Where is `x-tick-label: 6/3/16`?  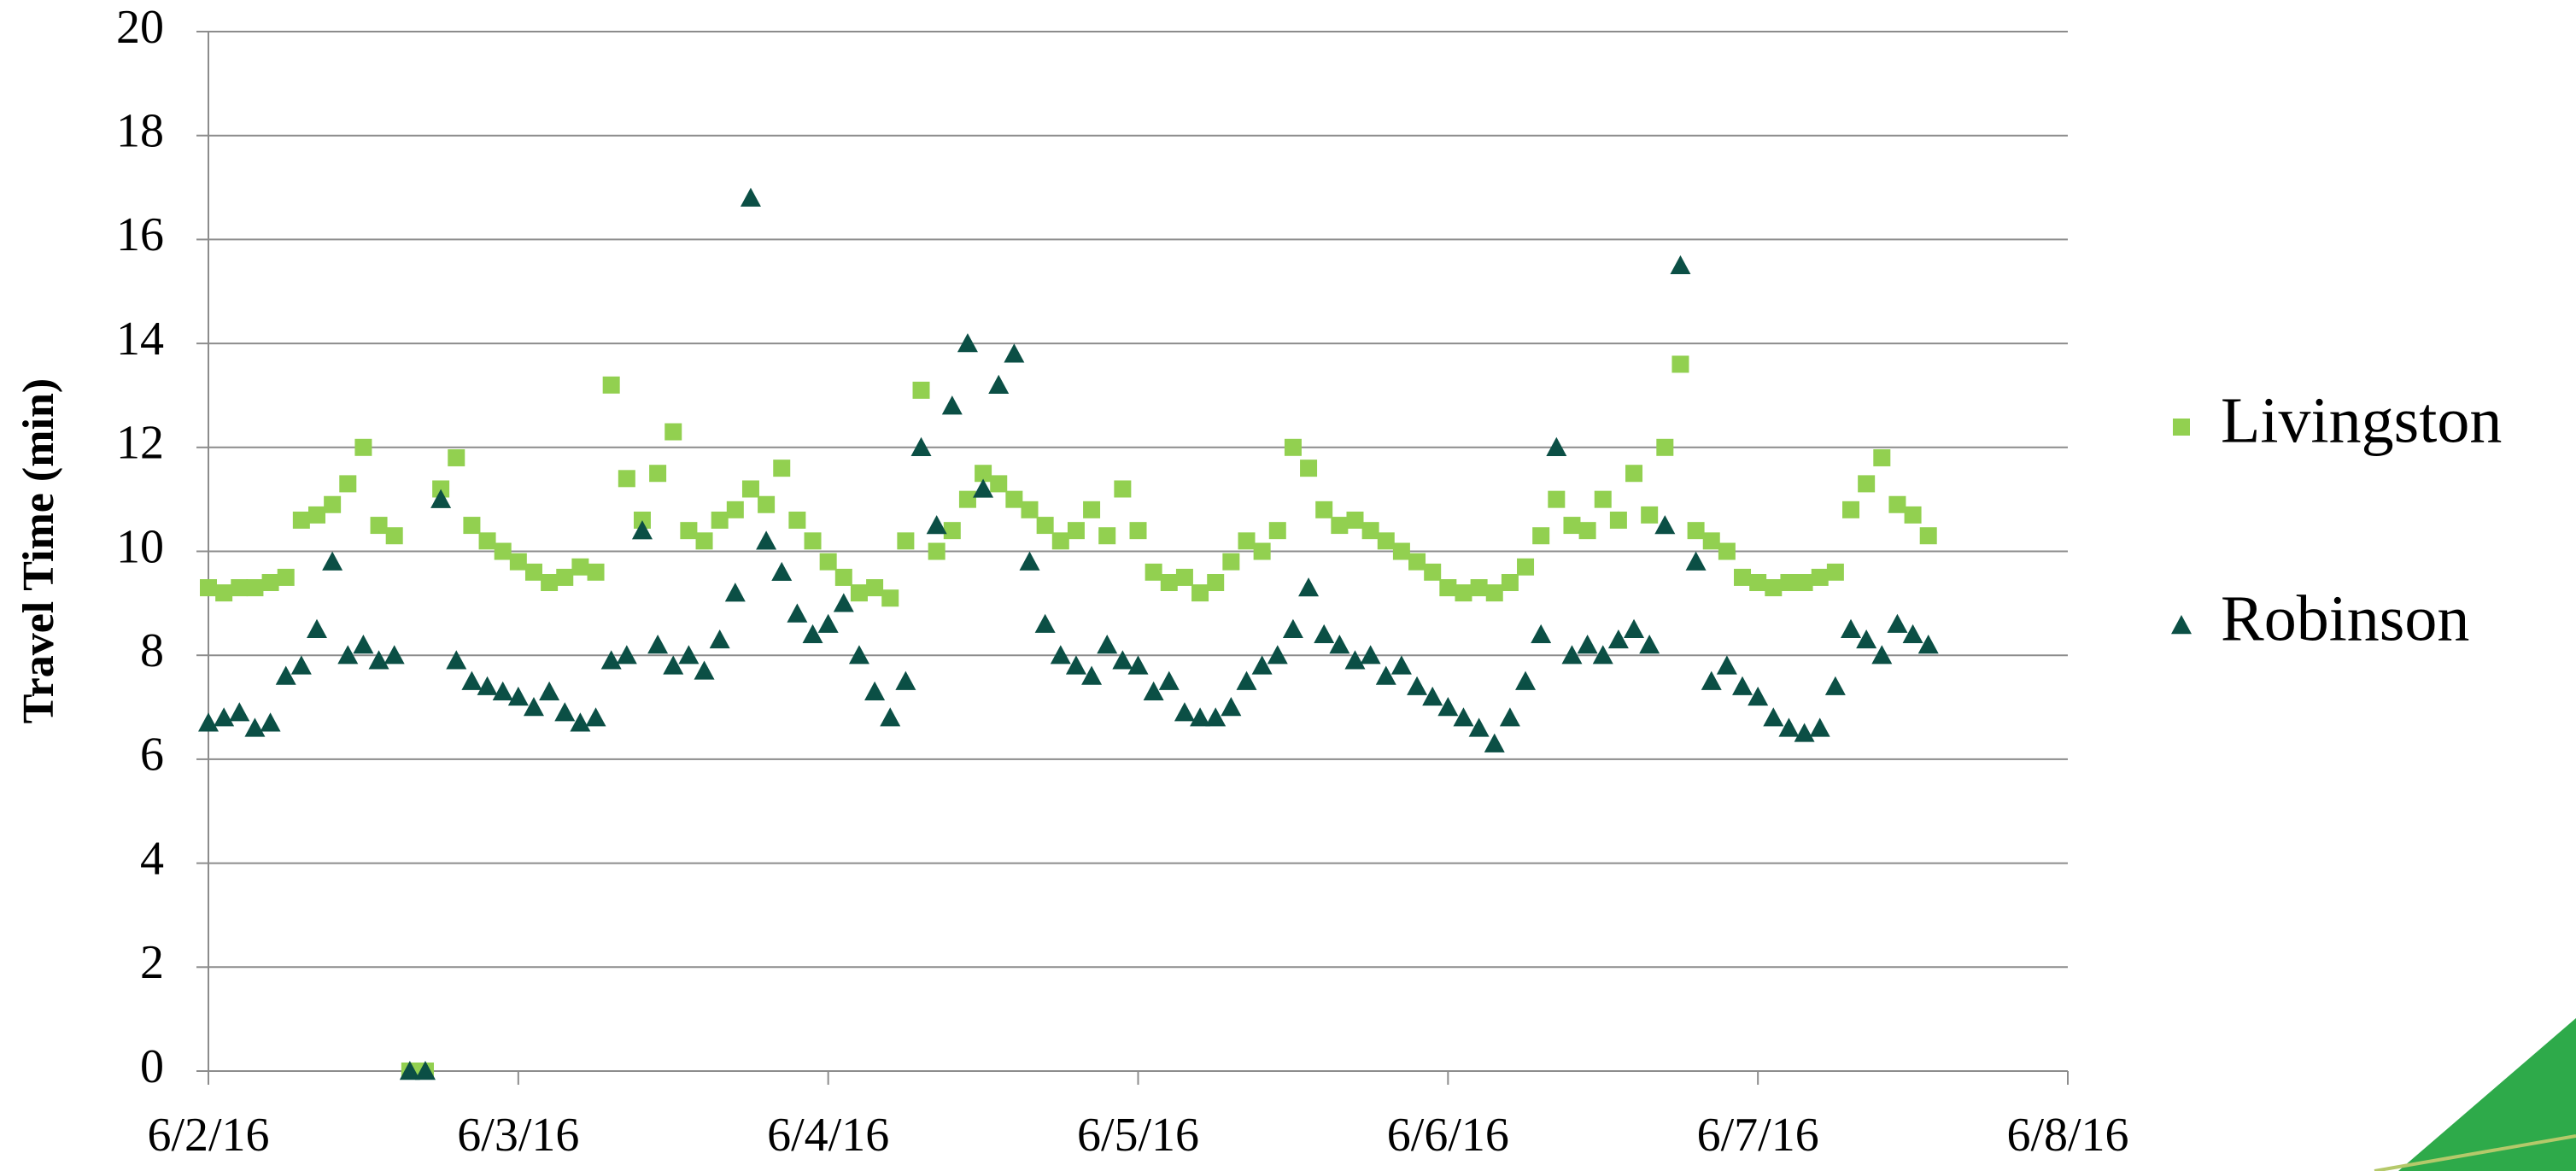
x-tick-label: 6/3/16 is located at coordinates (518, 1135).